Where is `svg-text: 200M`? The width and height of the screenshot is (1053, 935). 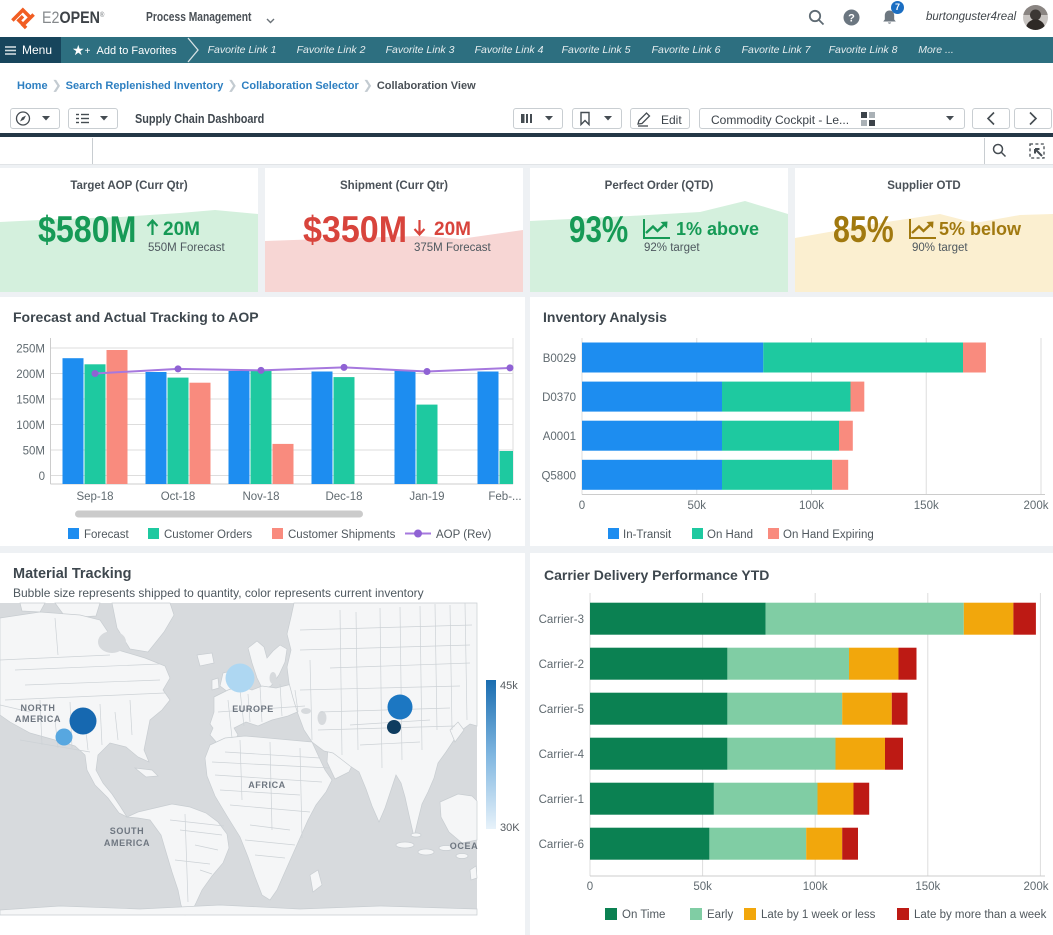 svg-text: 200M is located at coordinates (30, 375).